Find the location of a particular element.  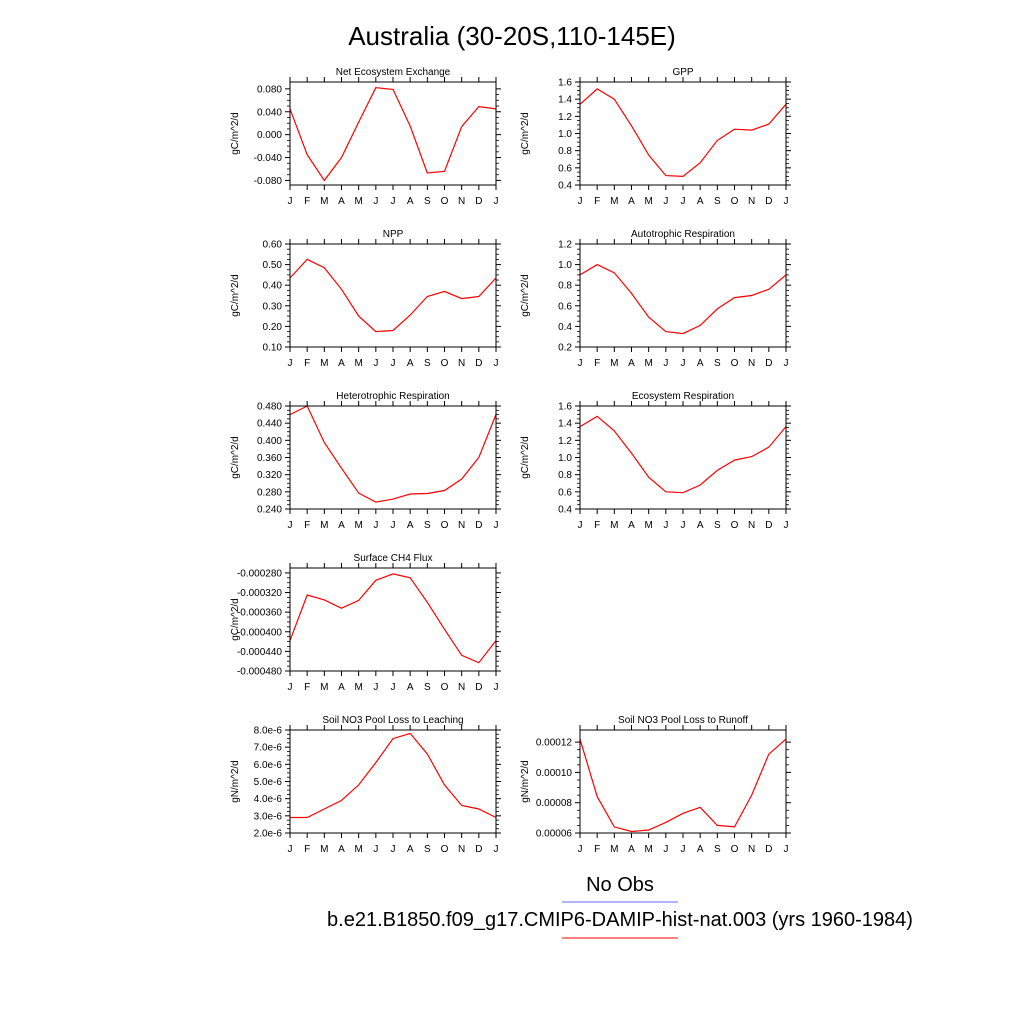

y-tick-label: 0.4 is located at coordinates (565, 510).